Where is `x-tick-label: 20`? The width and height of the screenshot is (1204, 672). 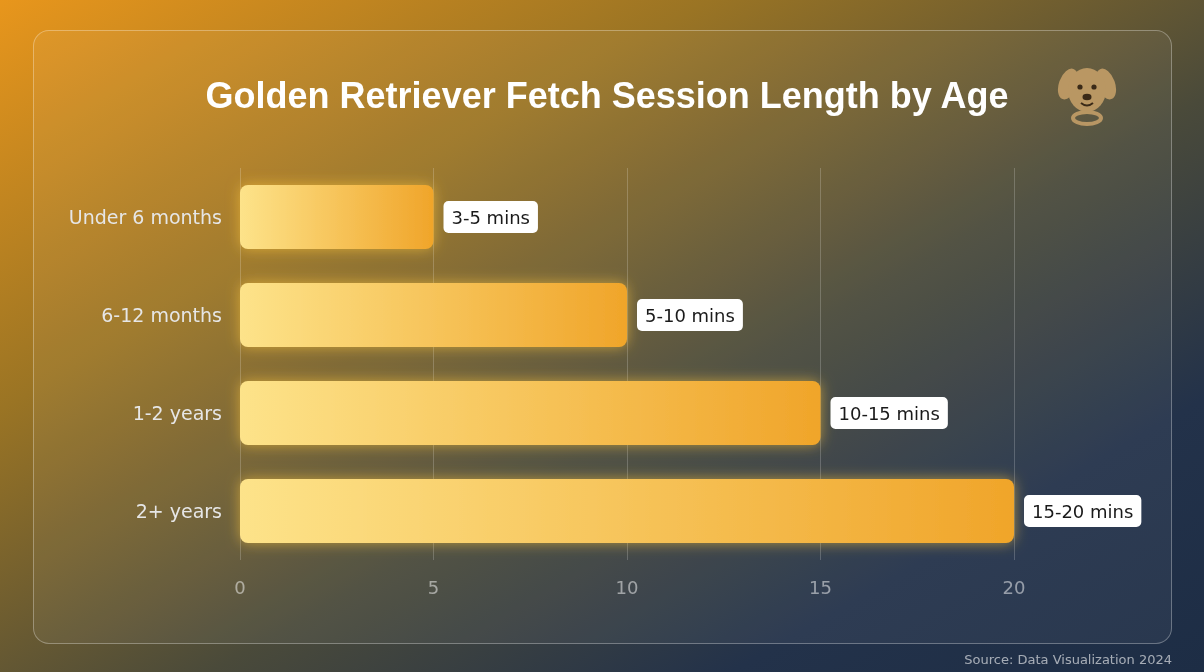
x-tick-label: 20 is located at coordinates (1014, 587).